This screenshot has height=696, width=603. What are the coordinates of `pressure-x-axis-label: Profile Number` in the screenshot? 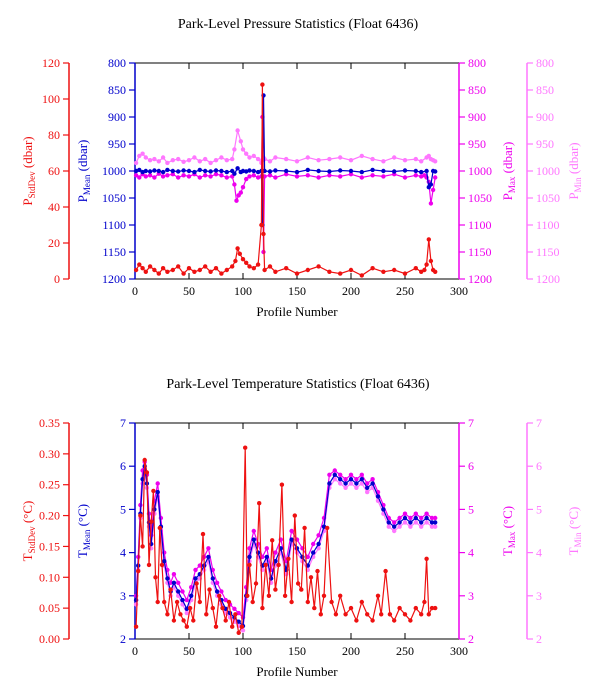 It's located at (297, 311).